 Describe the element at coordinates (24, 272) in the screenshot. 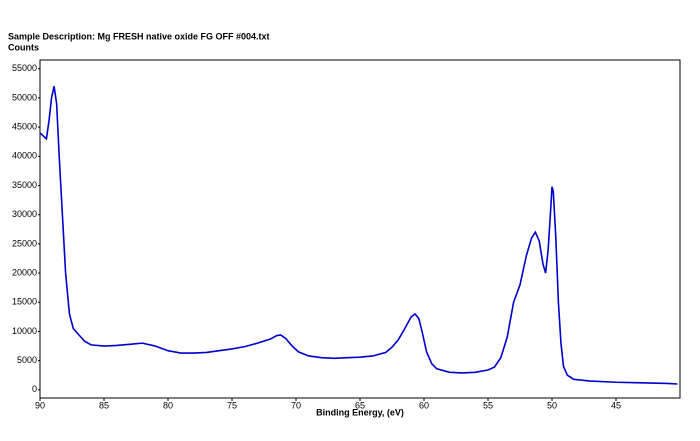

I see `y-tick-label: 20000` at that location.